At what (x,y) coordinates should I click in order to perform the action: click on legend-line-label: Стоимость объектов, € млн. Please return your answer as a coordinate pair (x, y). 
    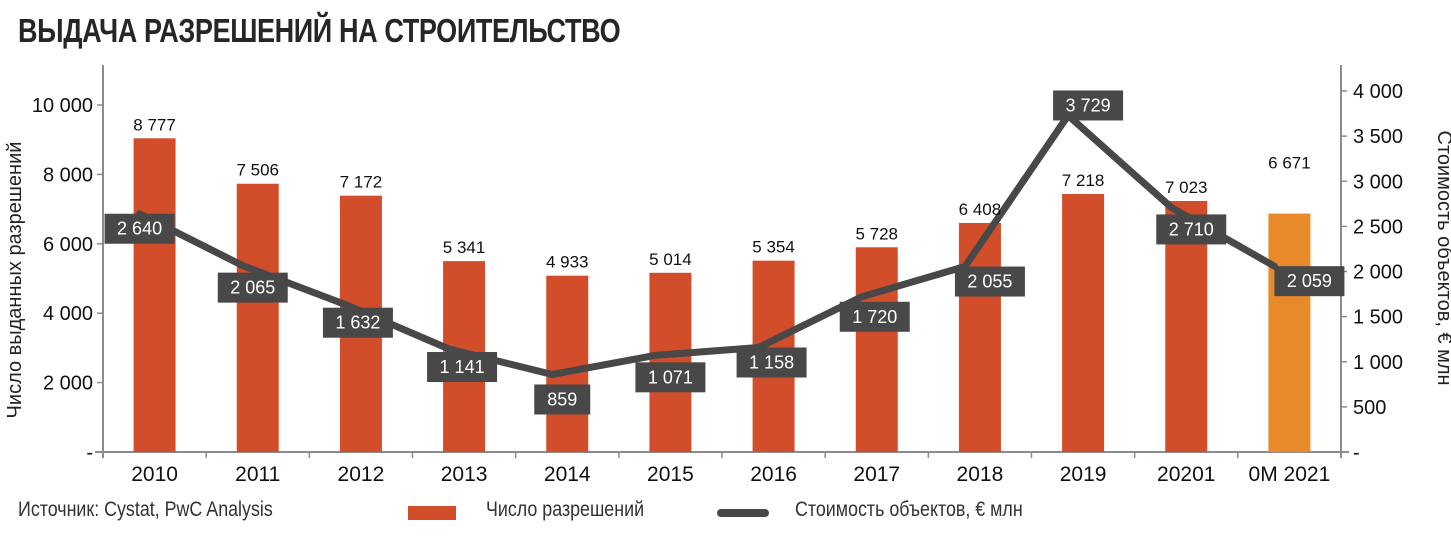
    Looking at the image, I should click on (909, 509).